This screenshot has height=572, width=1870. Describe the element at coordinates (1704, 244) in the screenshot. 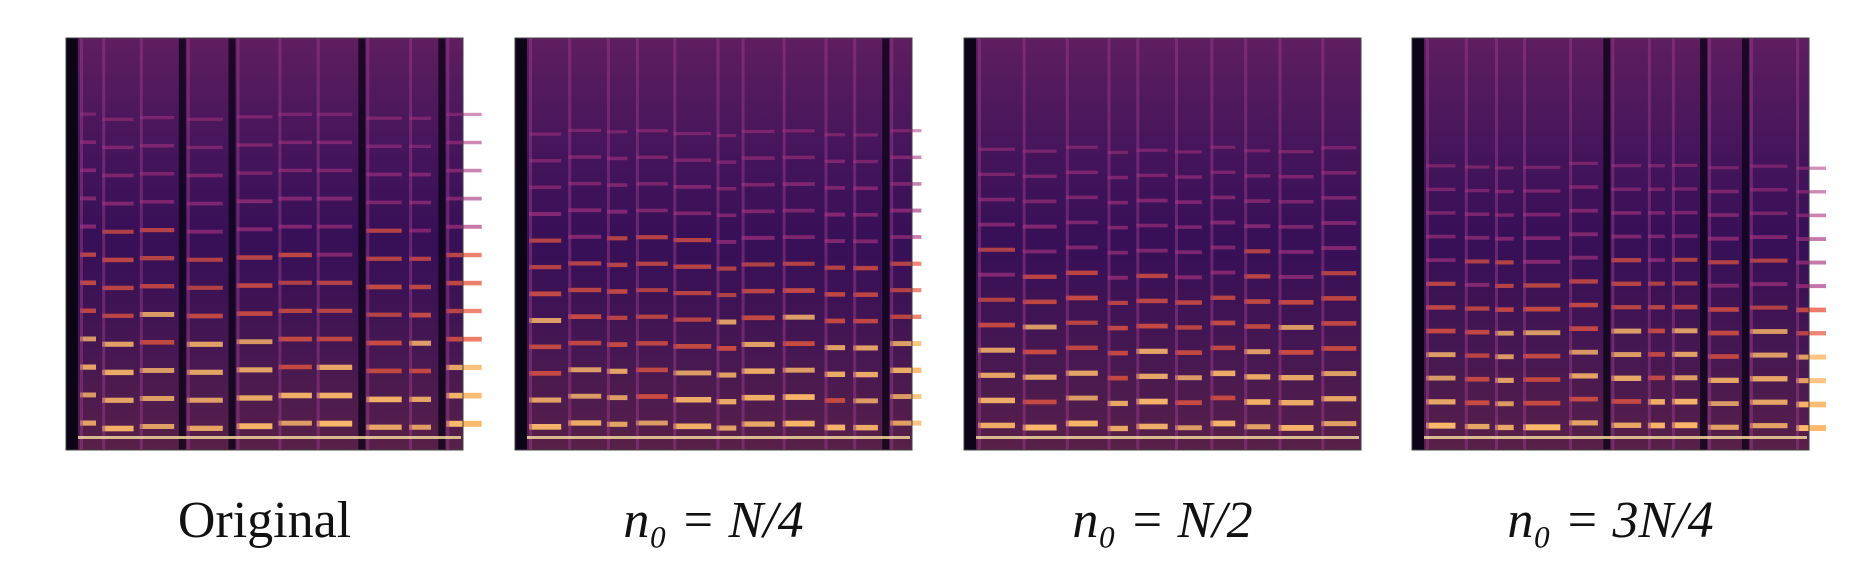

I see `gap-stripe` at that location.